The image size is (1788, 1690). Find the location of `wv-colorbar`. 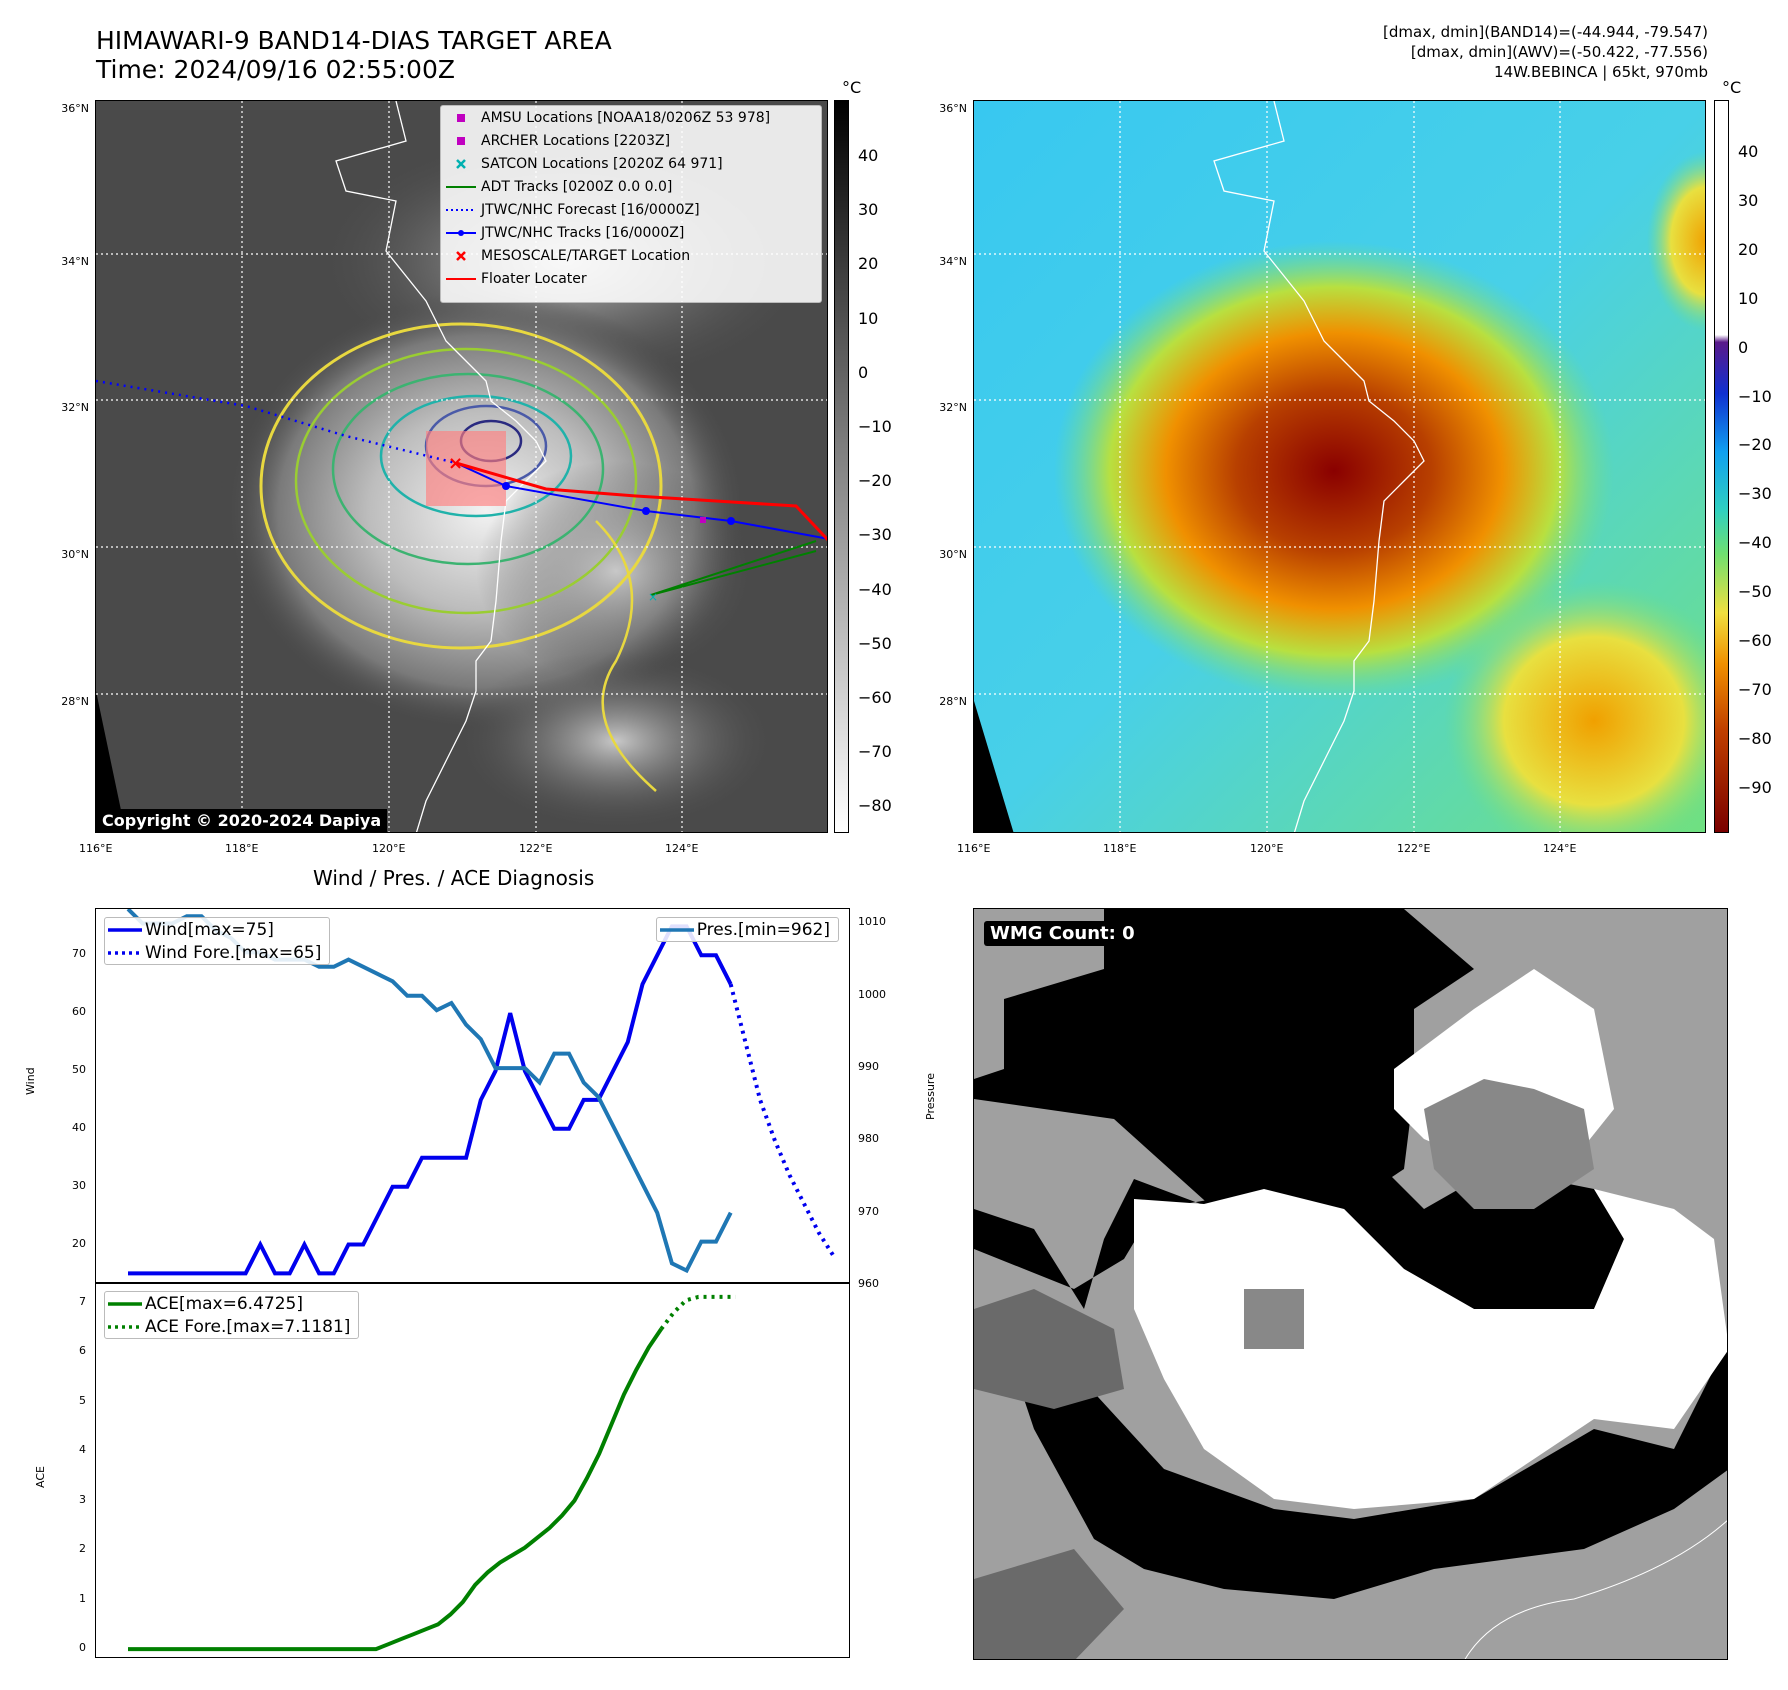

wv-colorbar is located at coordinates (1721, 466).